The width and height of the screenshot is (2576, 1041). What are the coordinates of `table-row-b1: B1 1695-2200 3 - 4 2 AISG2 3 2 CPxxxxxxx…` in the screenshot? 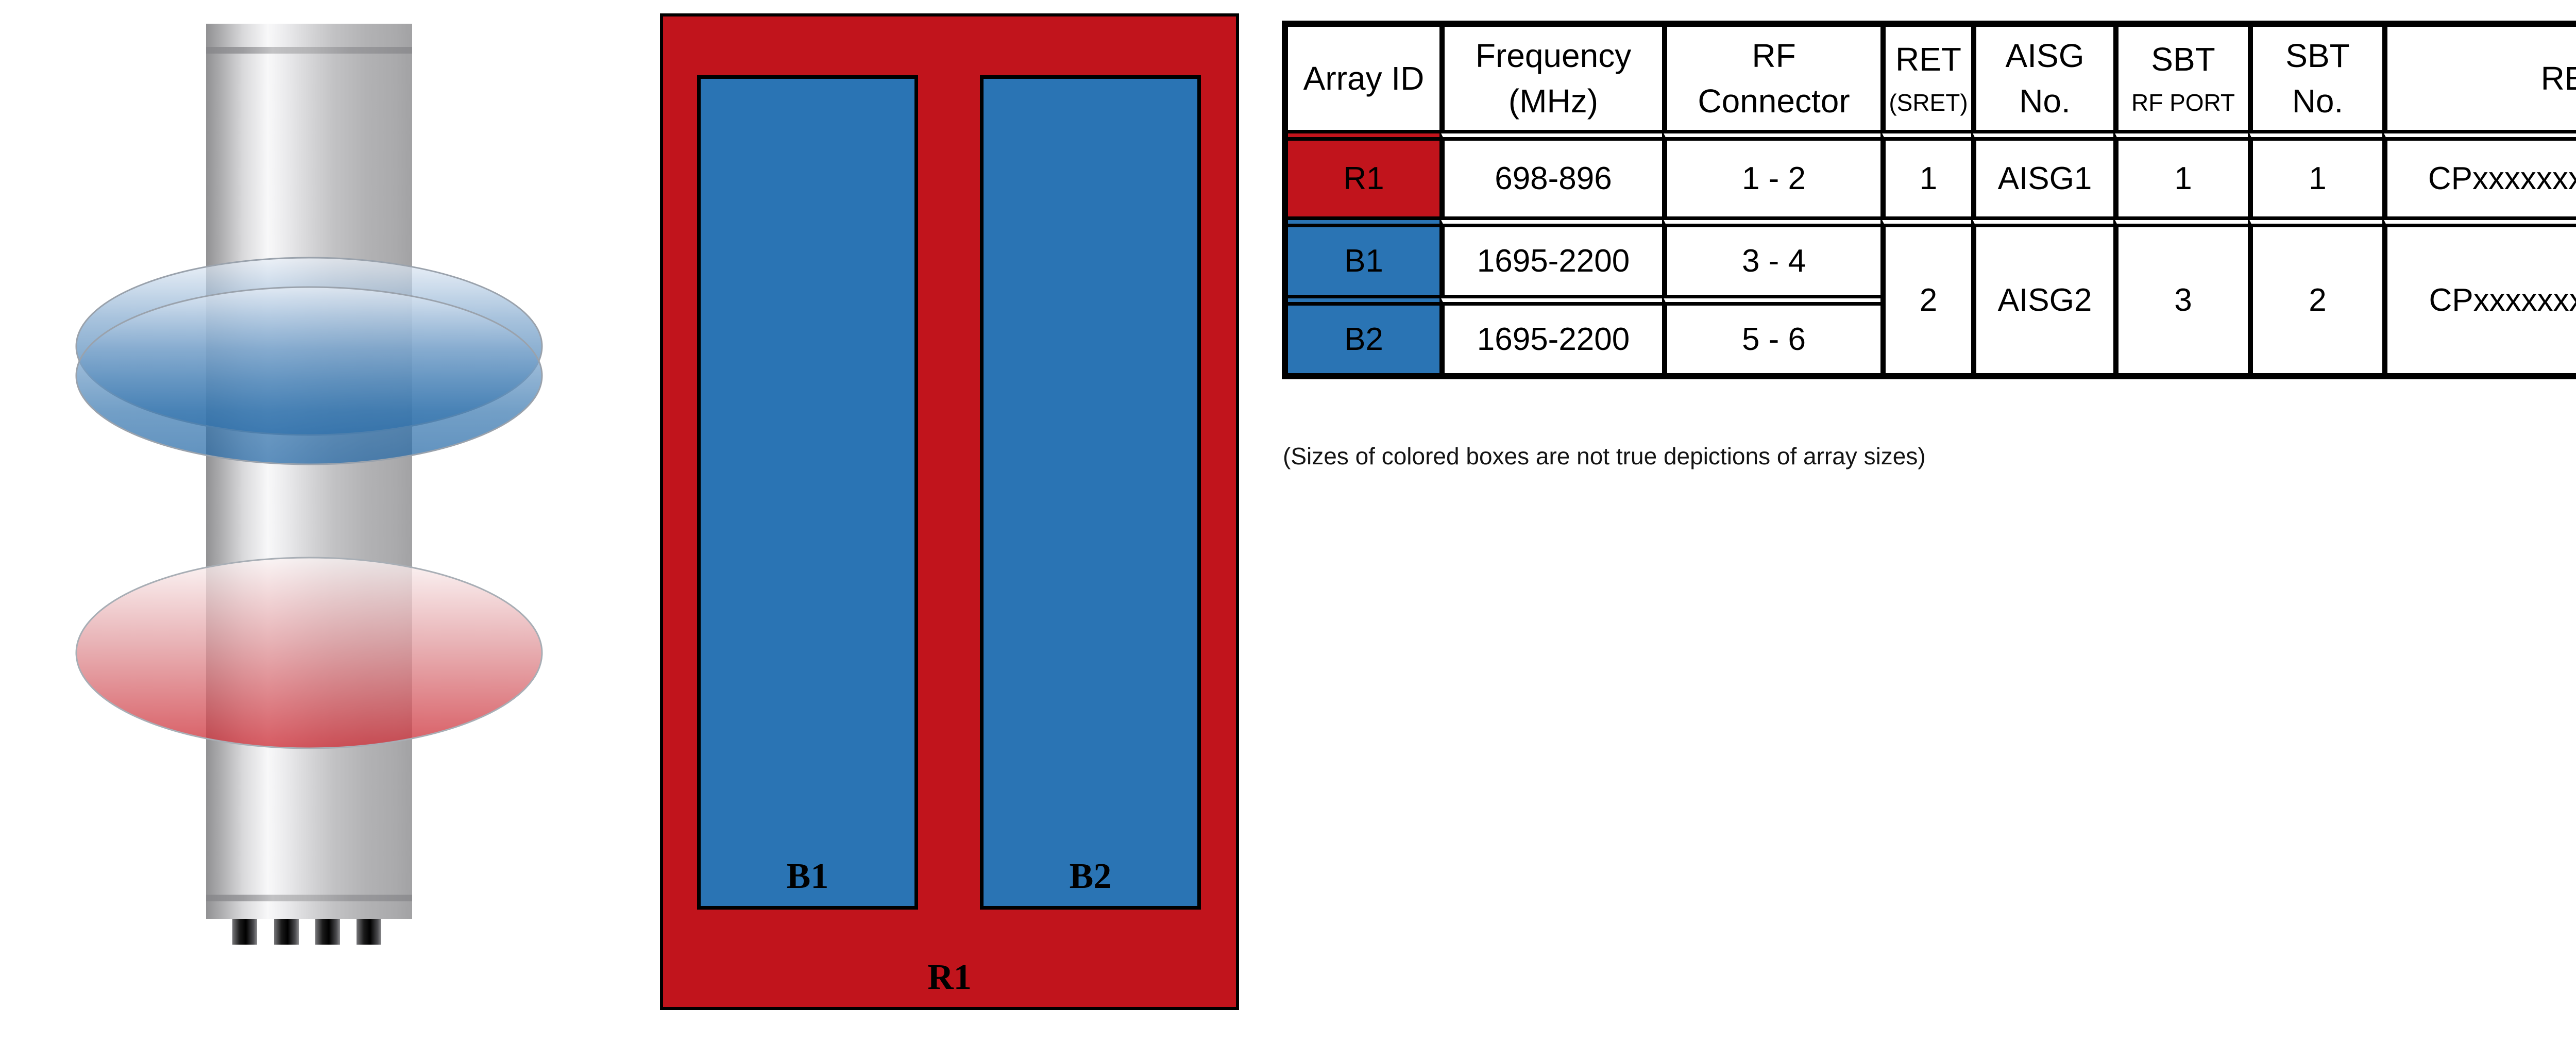 It's located at (1932, 294).